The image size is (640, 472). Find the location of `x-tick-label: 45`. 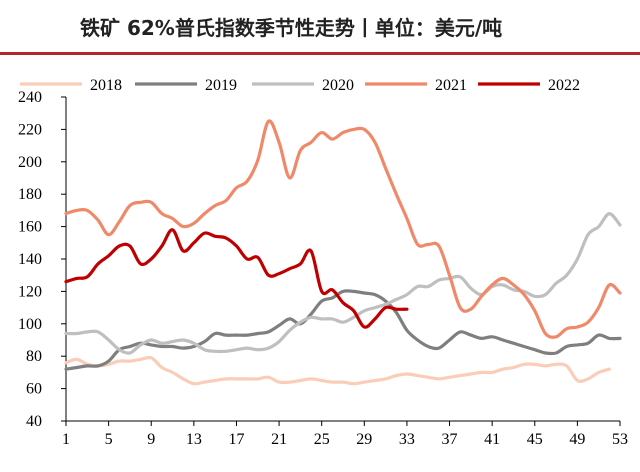

x-tick-label: 45 is located at coordinates (535, 439).